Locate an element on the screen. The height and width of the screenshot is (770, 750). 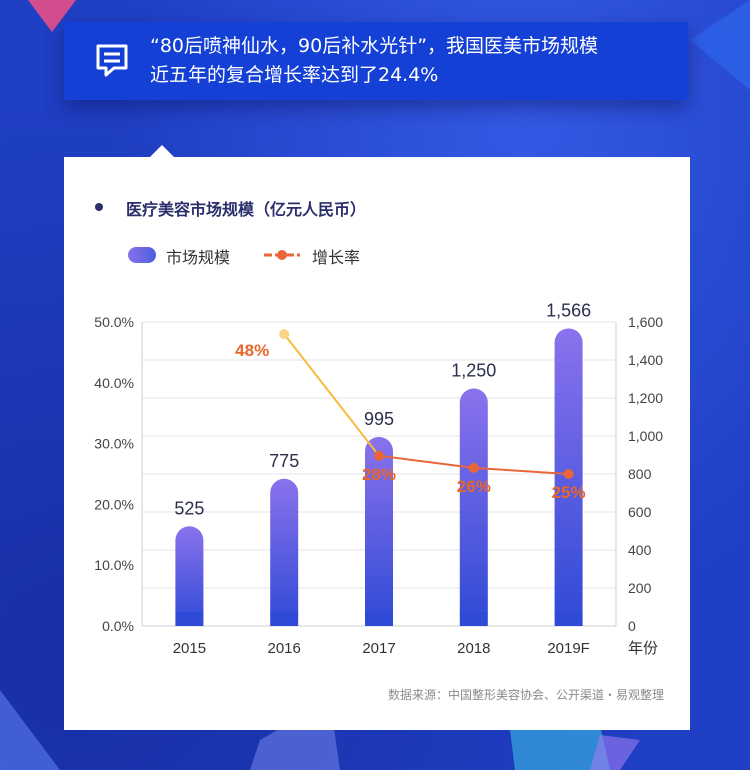
legend-bar-label: 市场规模 is located at coordinates (198, 257).